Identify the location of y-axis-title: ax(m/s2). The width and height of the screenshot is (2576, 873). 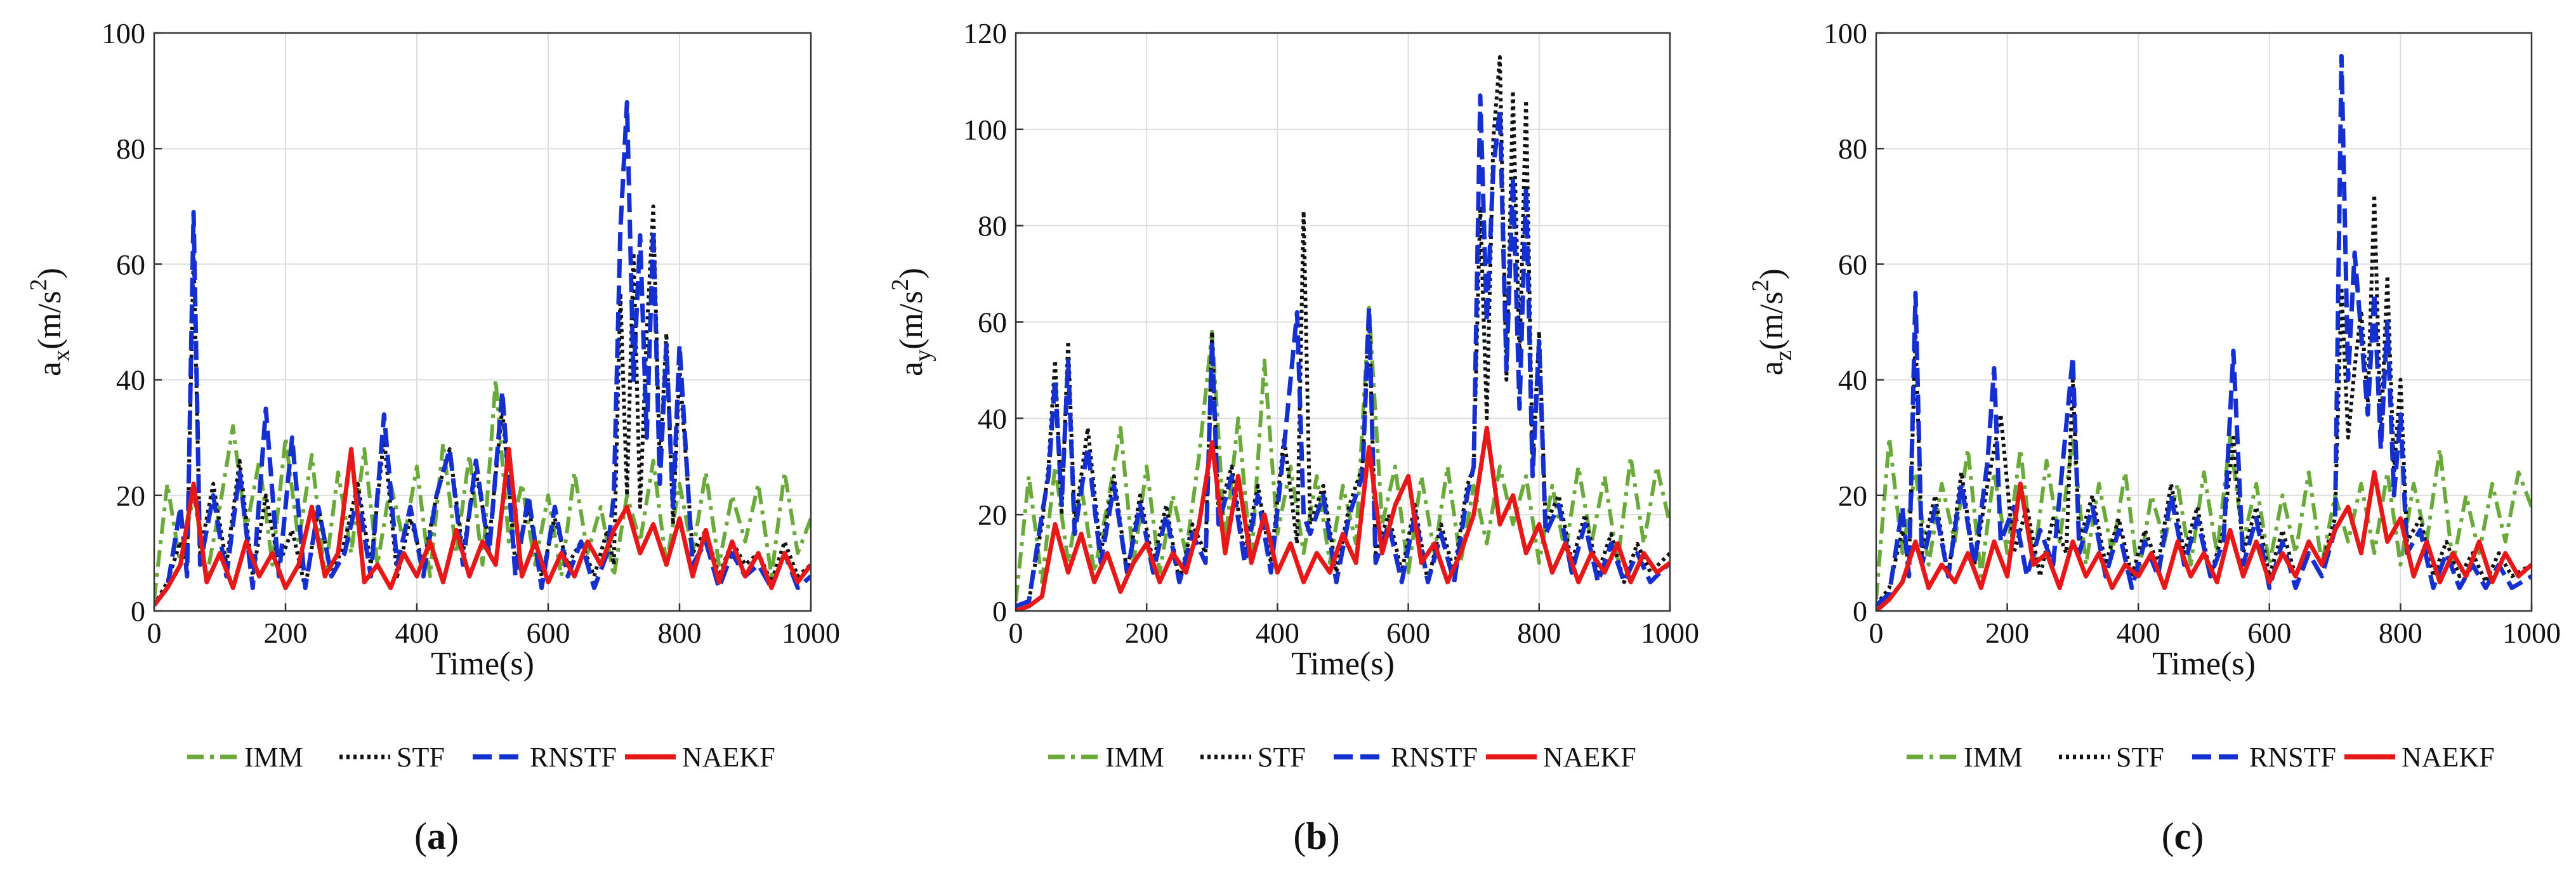
(50, 322).